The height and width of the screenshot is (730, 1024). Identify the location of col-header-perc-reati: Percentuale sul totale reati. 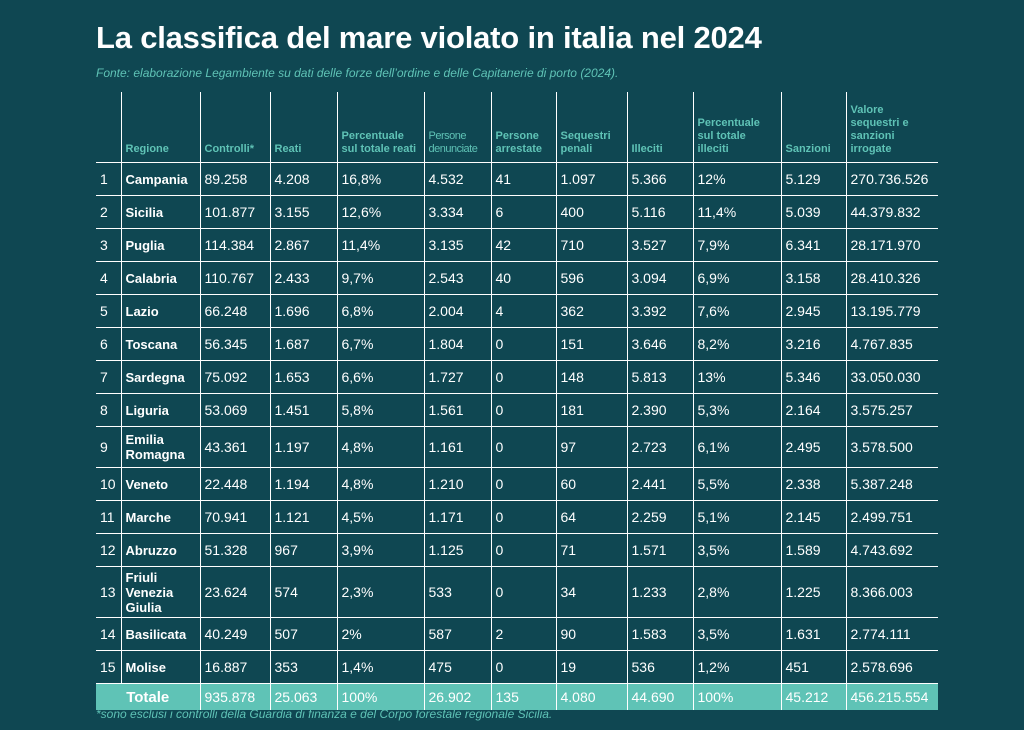
(380, 127).